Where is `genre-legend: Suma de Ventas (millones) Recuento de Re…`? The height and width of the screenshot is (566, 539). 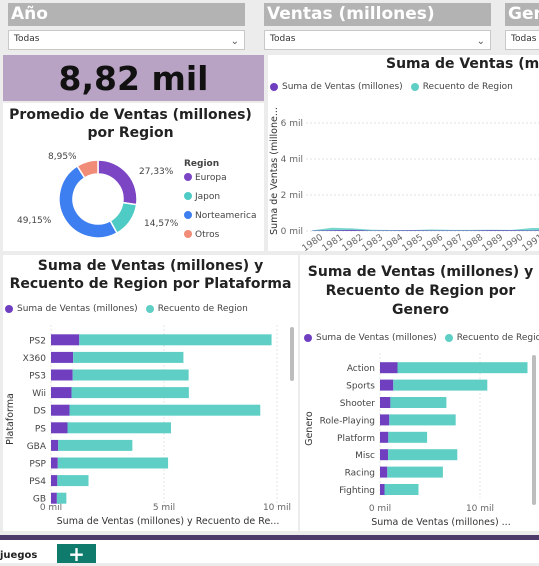
genre-legend: Suma de Ventas (millones) Recuento de Re… is located at coordinates (421, 338).